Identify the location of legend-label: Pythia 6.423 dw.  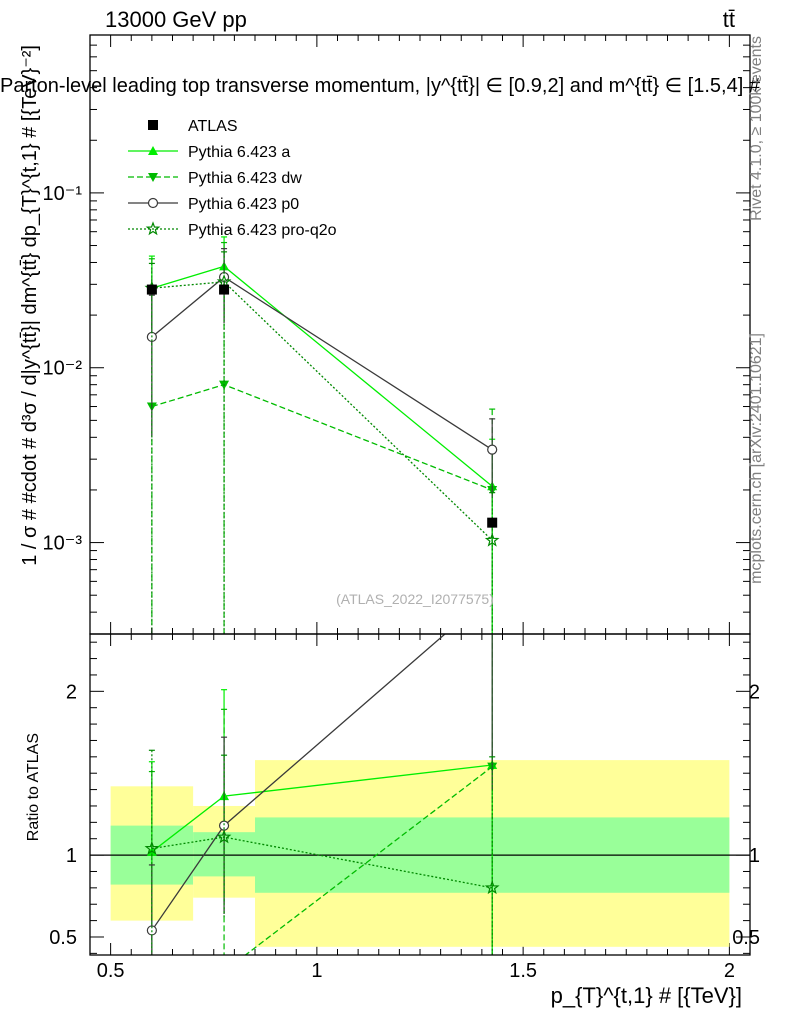
(245, 178).